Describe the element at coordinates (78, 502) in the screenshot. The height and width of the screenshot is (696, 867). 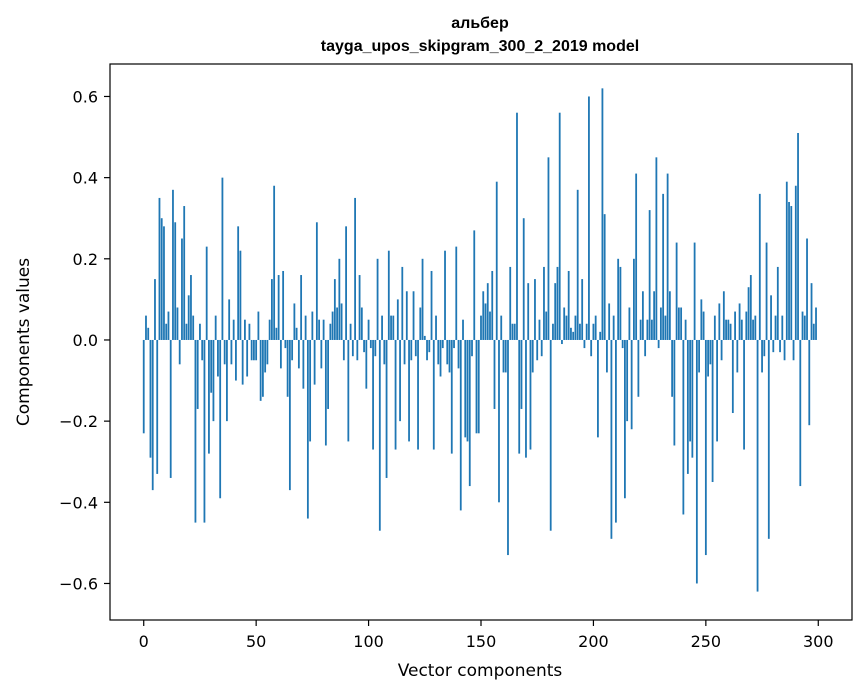
I see `y-tick-label: −0.4` at that location.